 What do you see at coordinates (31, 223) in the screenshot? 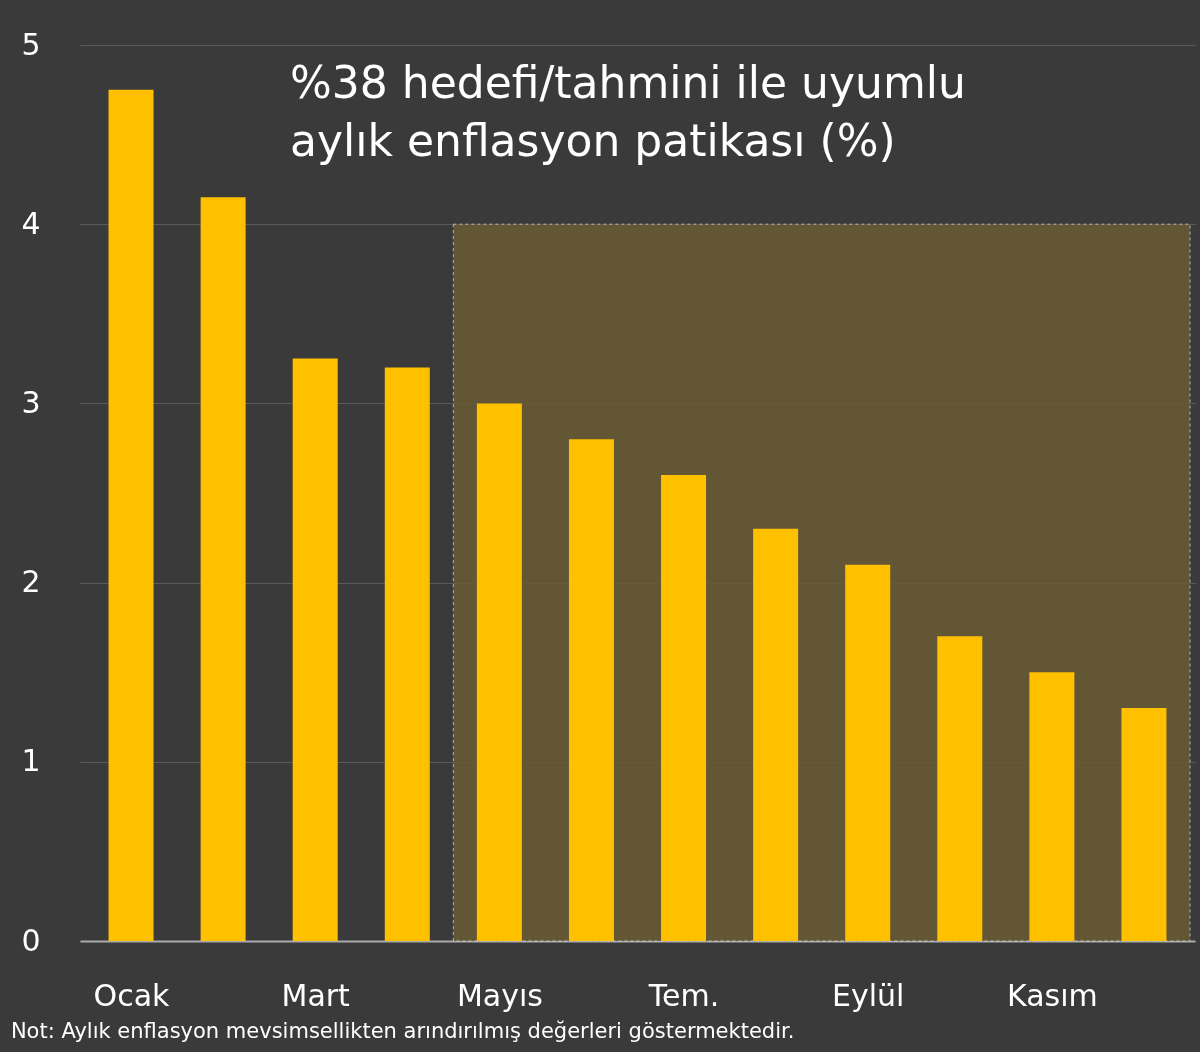
I see `y-tick-label: 4` at bounding box center [31, 223].